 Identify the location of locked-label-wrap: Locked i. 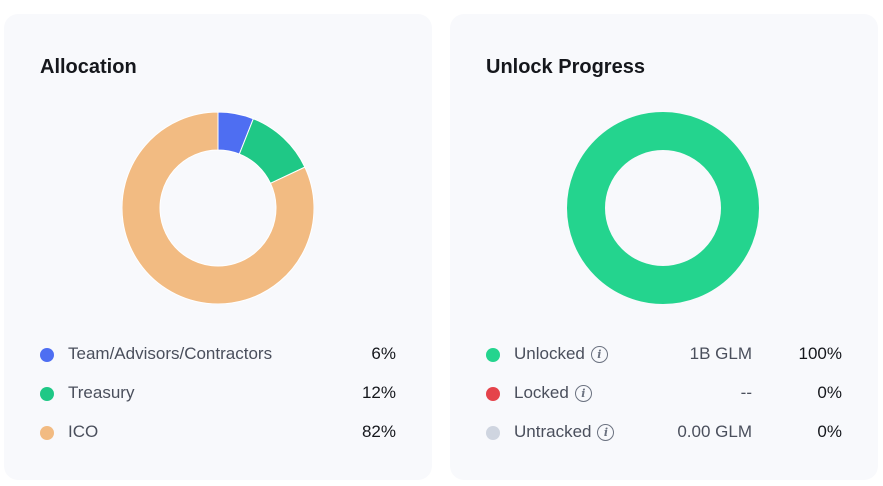
(553, 393).